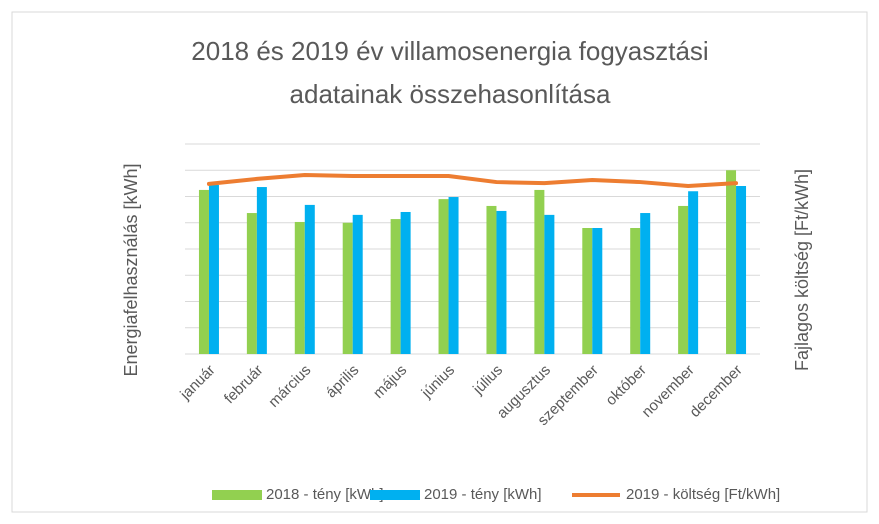  I want to click on line, so click(472, 180).